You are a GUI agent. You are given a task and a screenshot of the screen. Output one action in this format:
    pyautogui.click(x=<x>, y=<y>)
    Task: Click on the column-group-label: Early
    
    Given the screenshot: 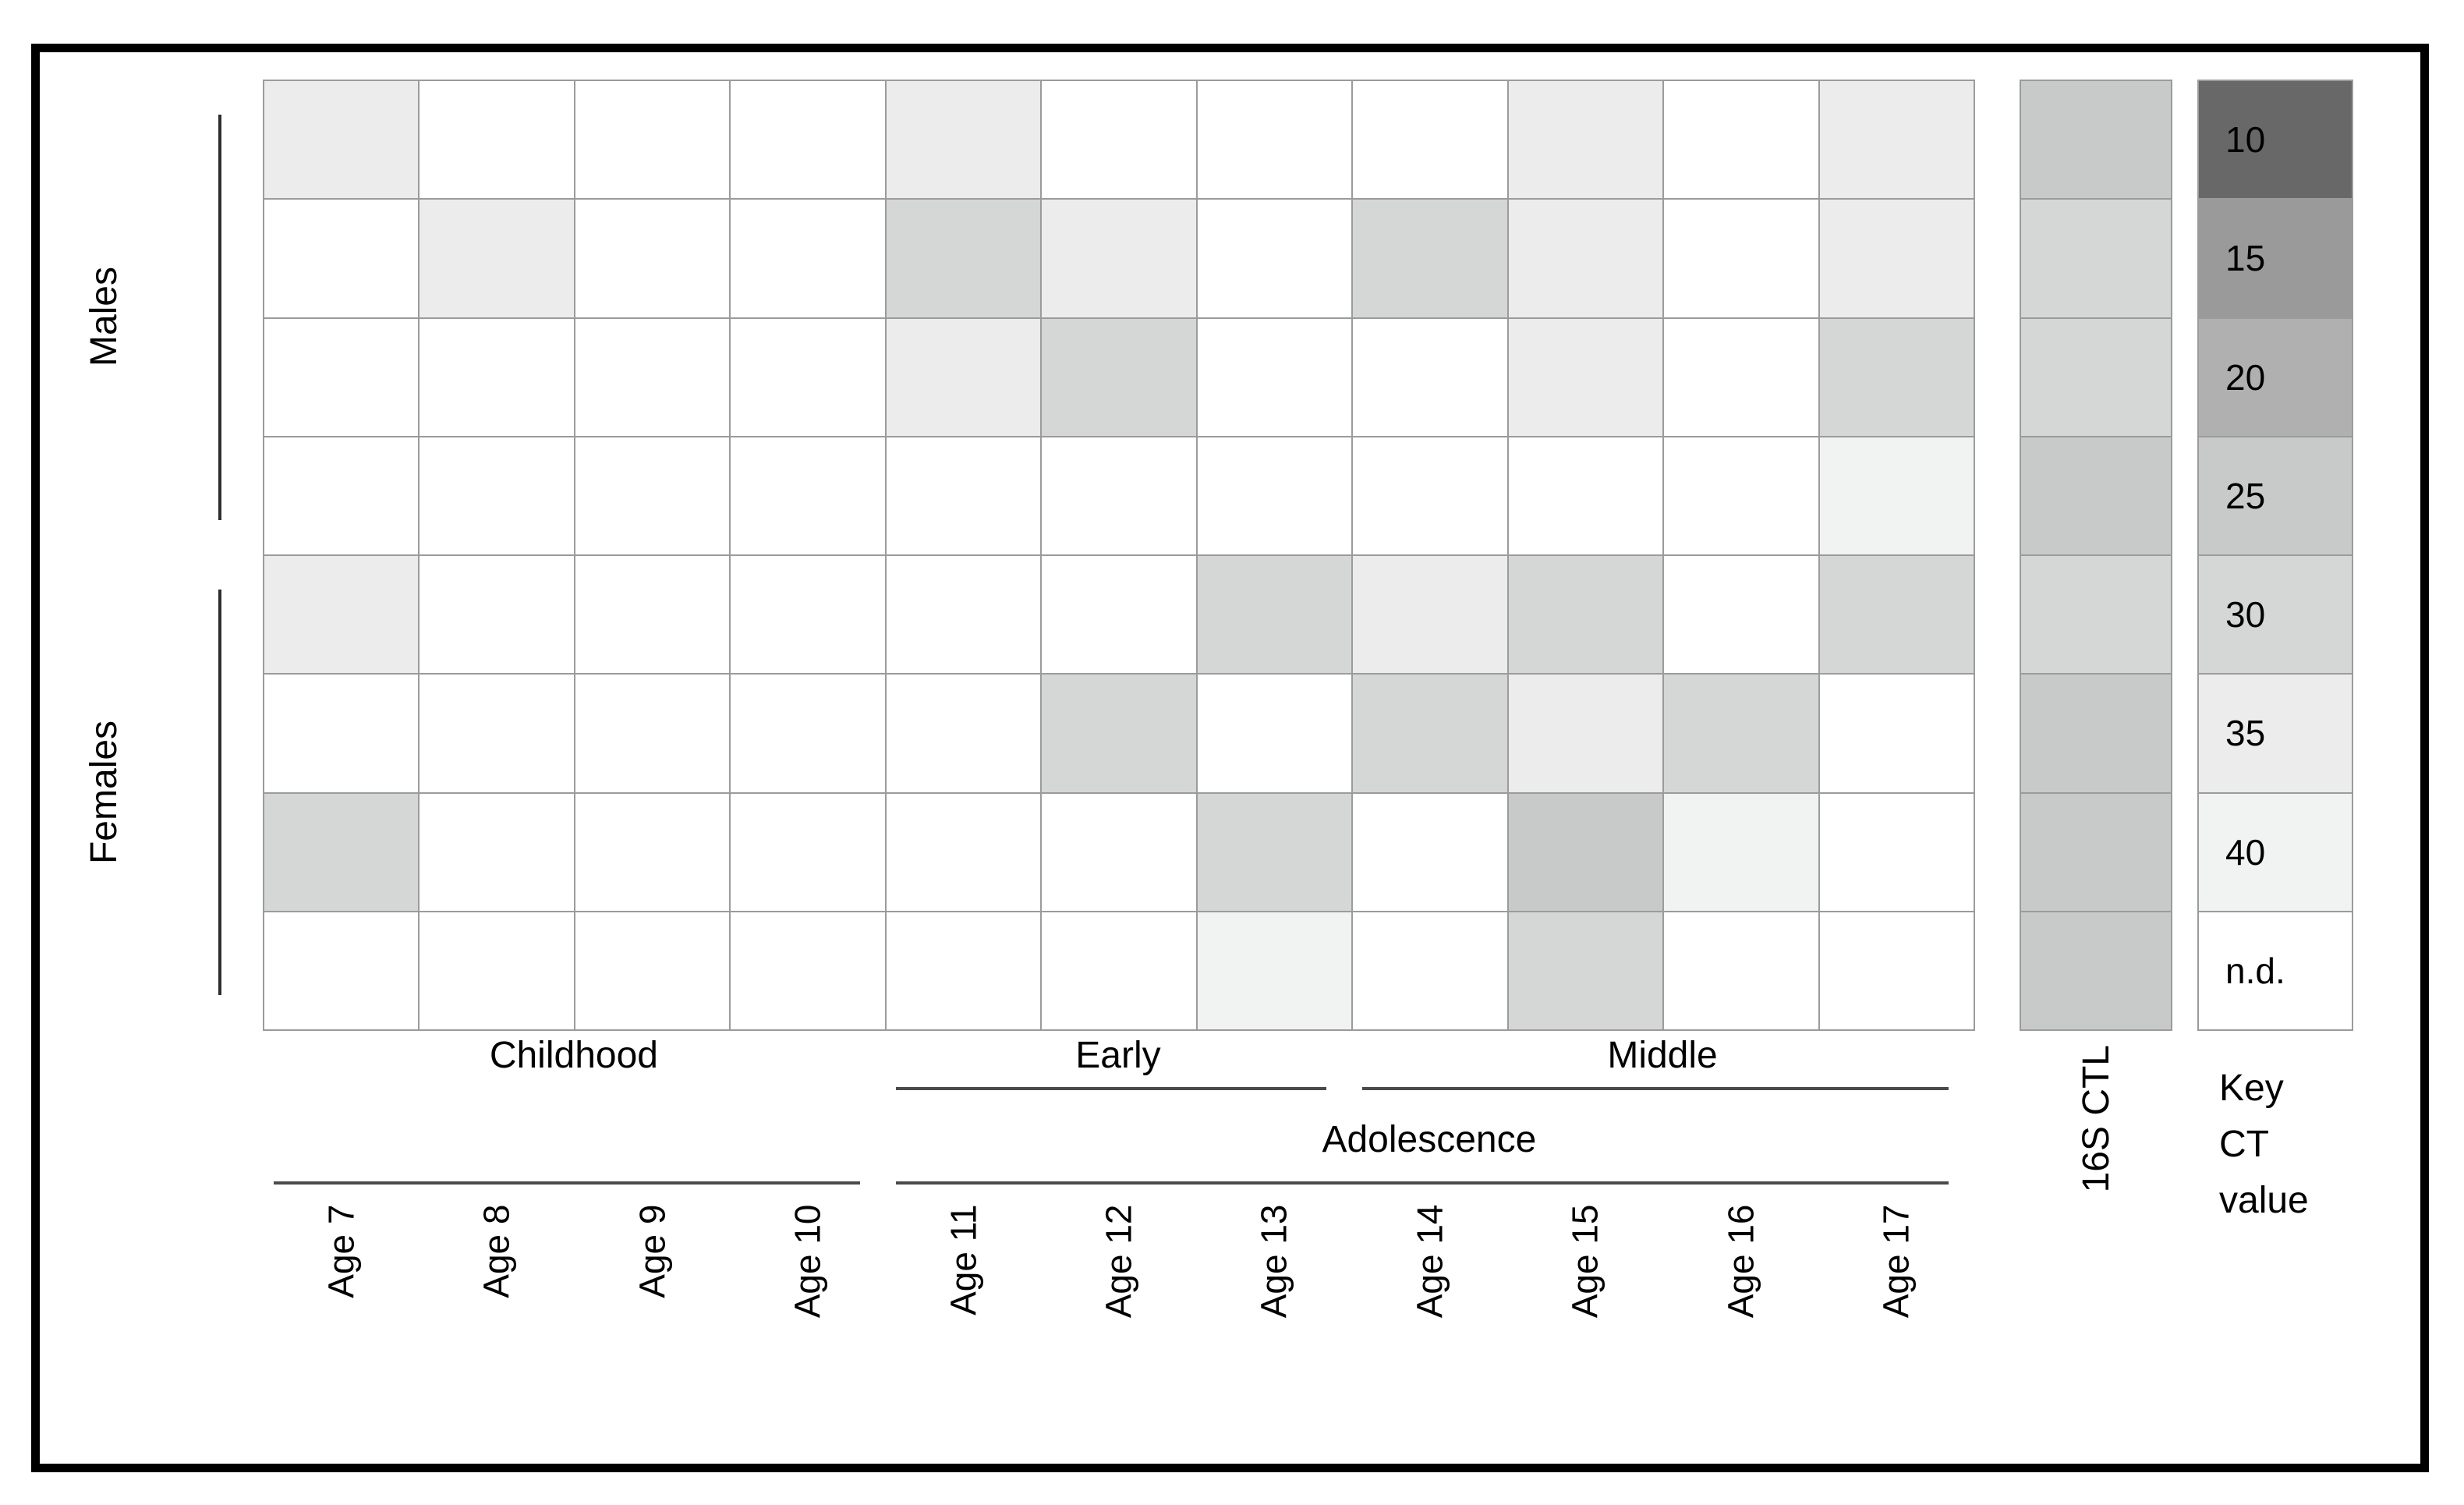 What is the action you would take?
    pyautogui.click(x=1118, y=1055)
    